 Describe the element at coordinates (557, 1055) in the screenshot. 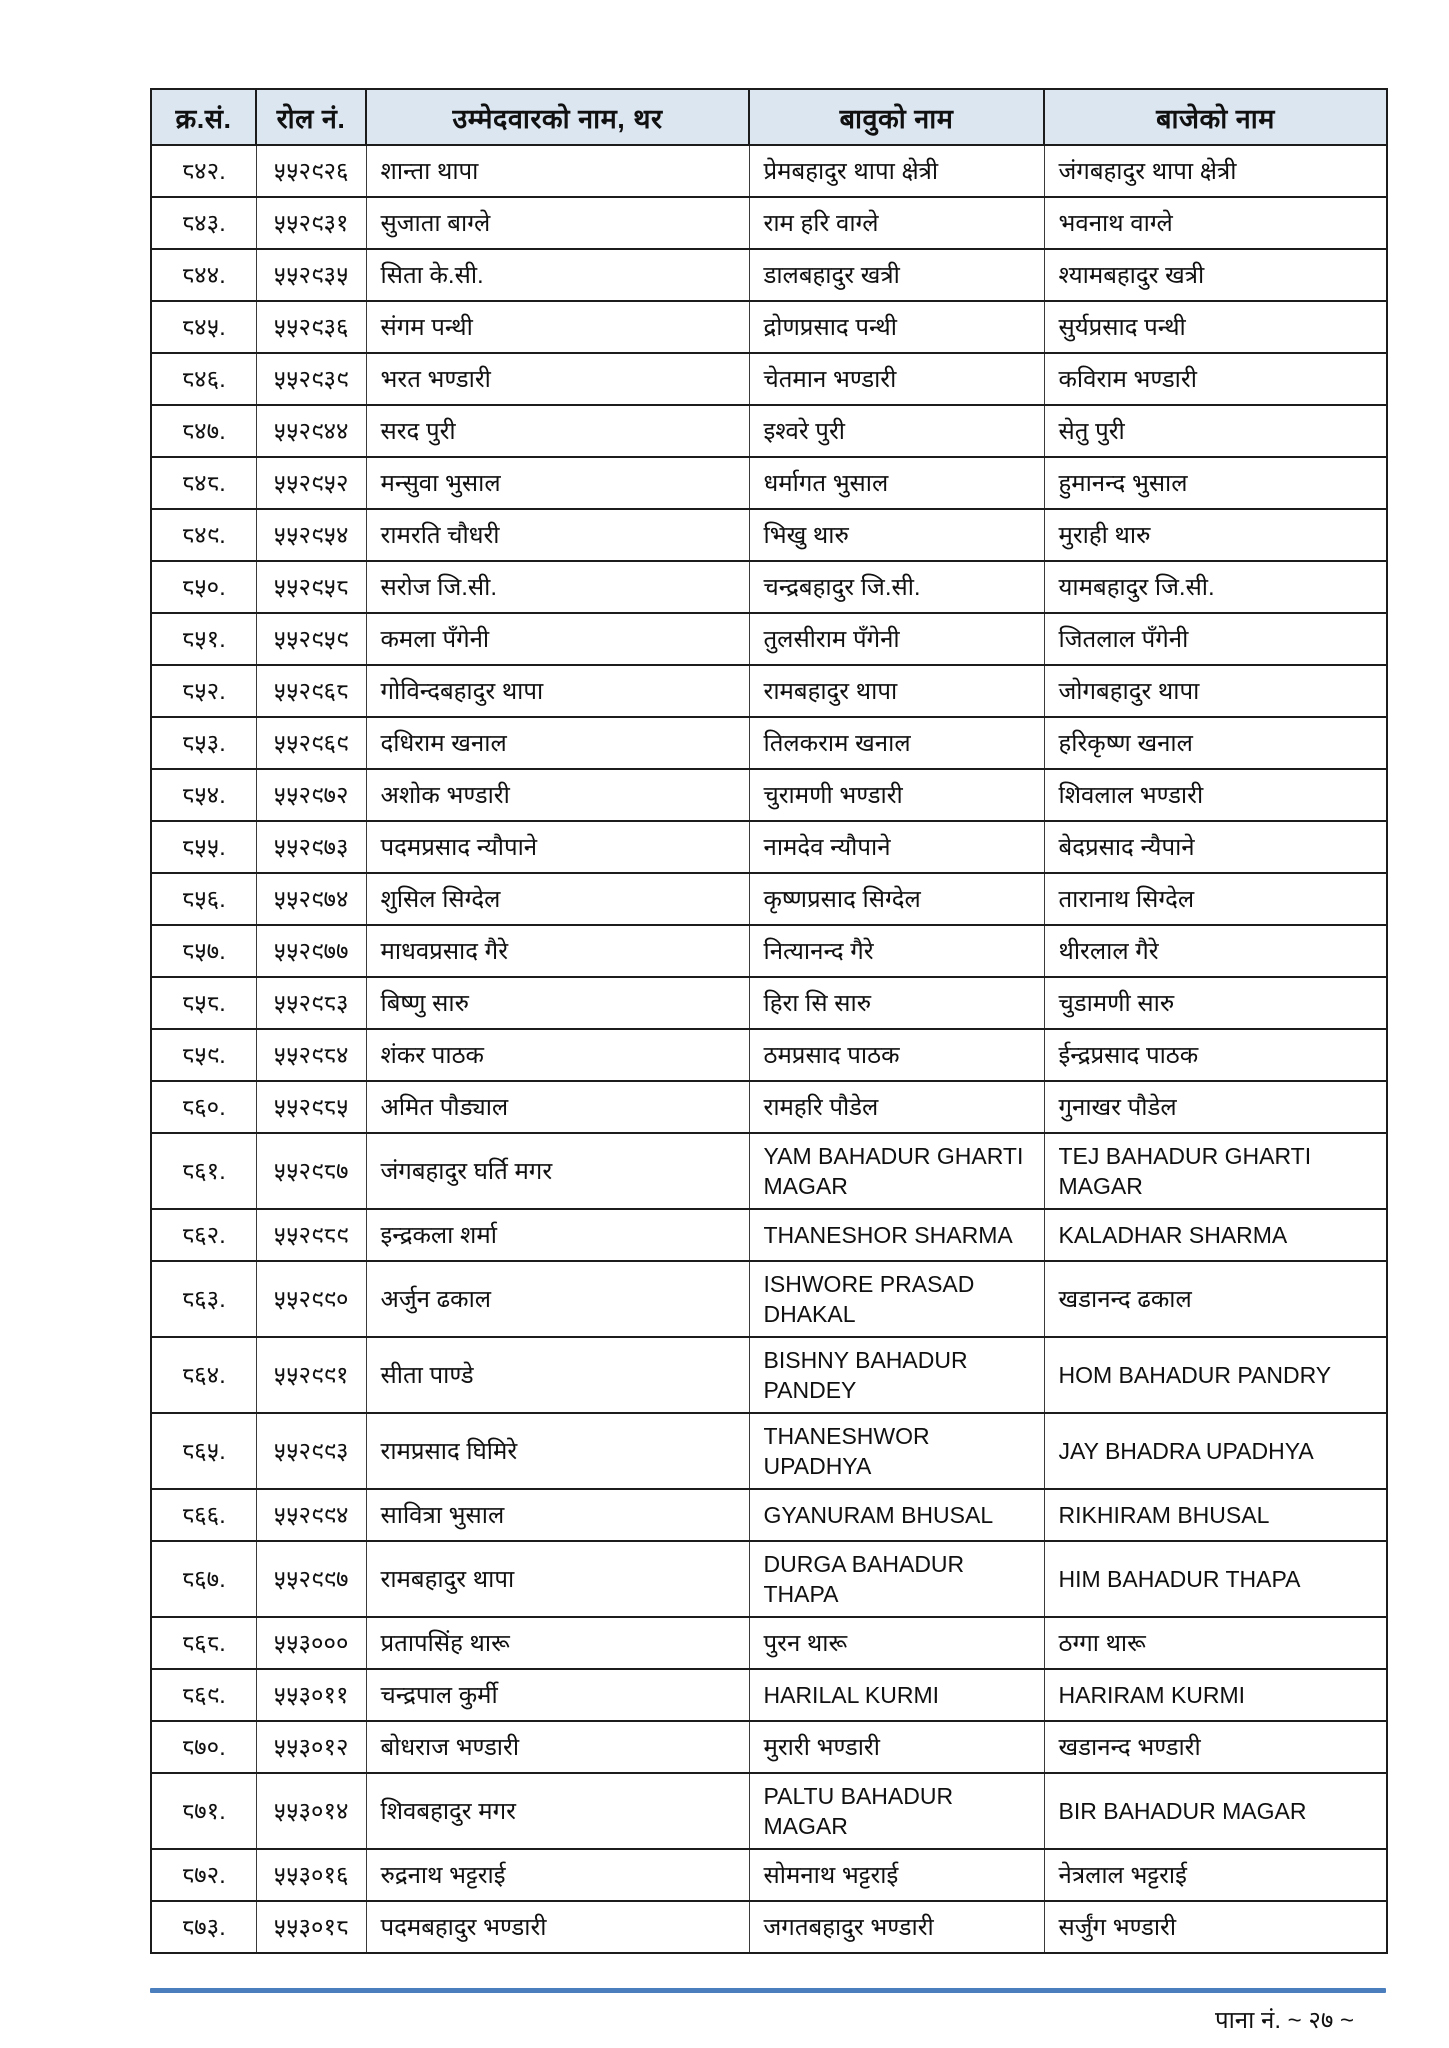

I see `candidate-name-cell: शंकर पाठक` at that location.